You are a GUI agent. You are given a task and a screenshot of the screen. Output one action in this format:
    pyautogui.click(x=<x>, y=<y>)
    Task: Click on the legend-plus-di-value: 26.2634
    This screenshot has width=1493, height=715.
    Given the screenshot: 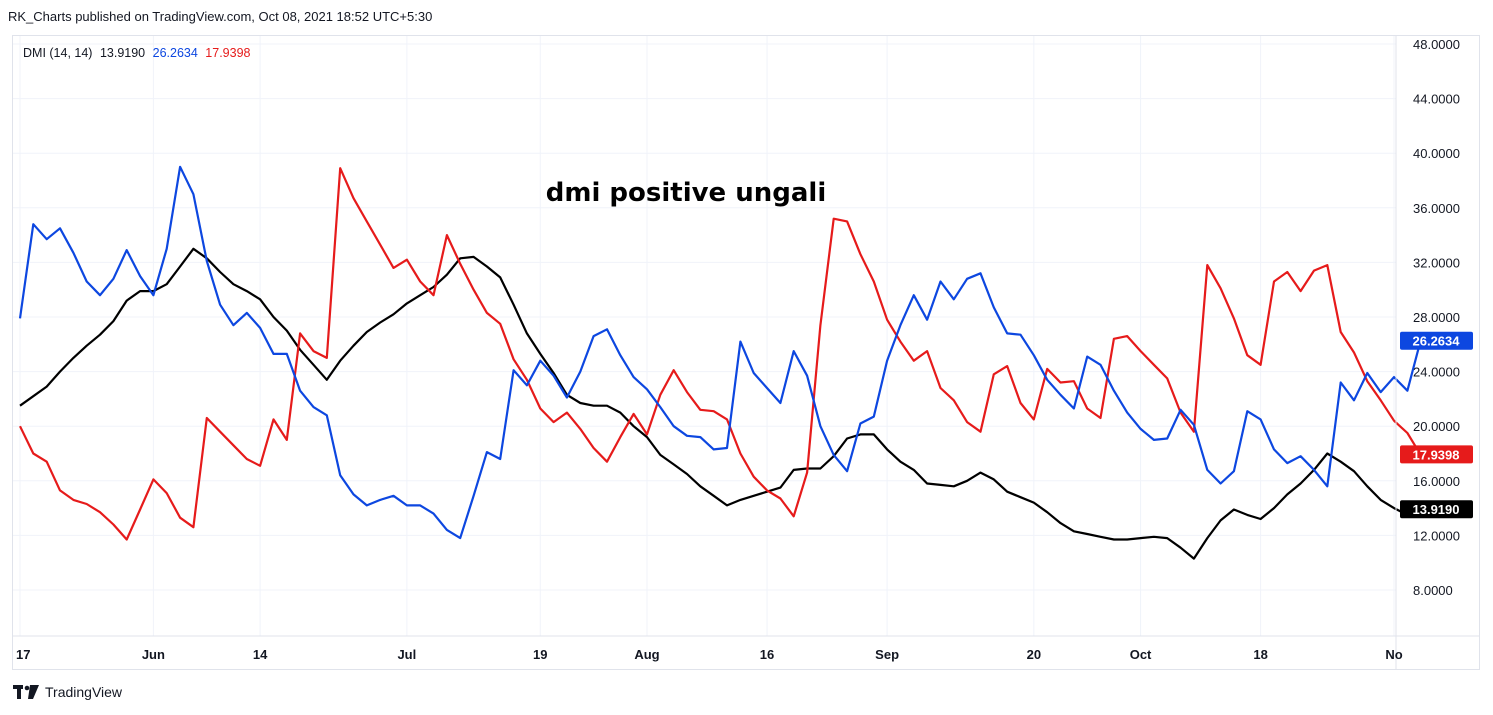 What is the action you would take?
    pyautogui.click(x=175, y=53)
    